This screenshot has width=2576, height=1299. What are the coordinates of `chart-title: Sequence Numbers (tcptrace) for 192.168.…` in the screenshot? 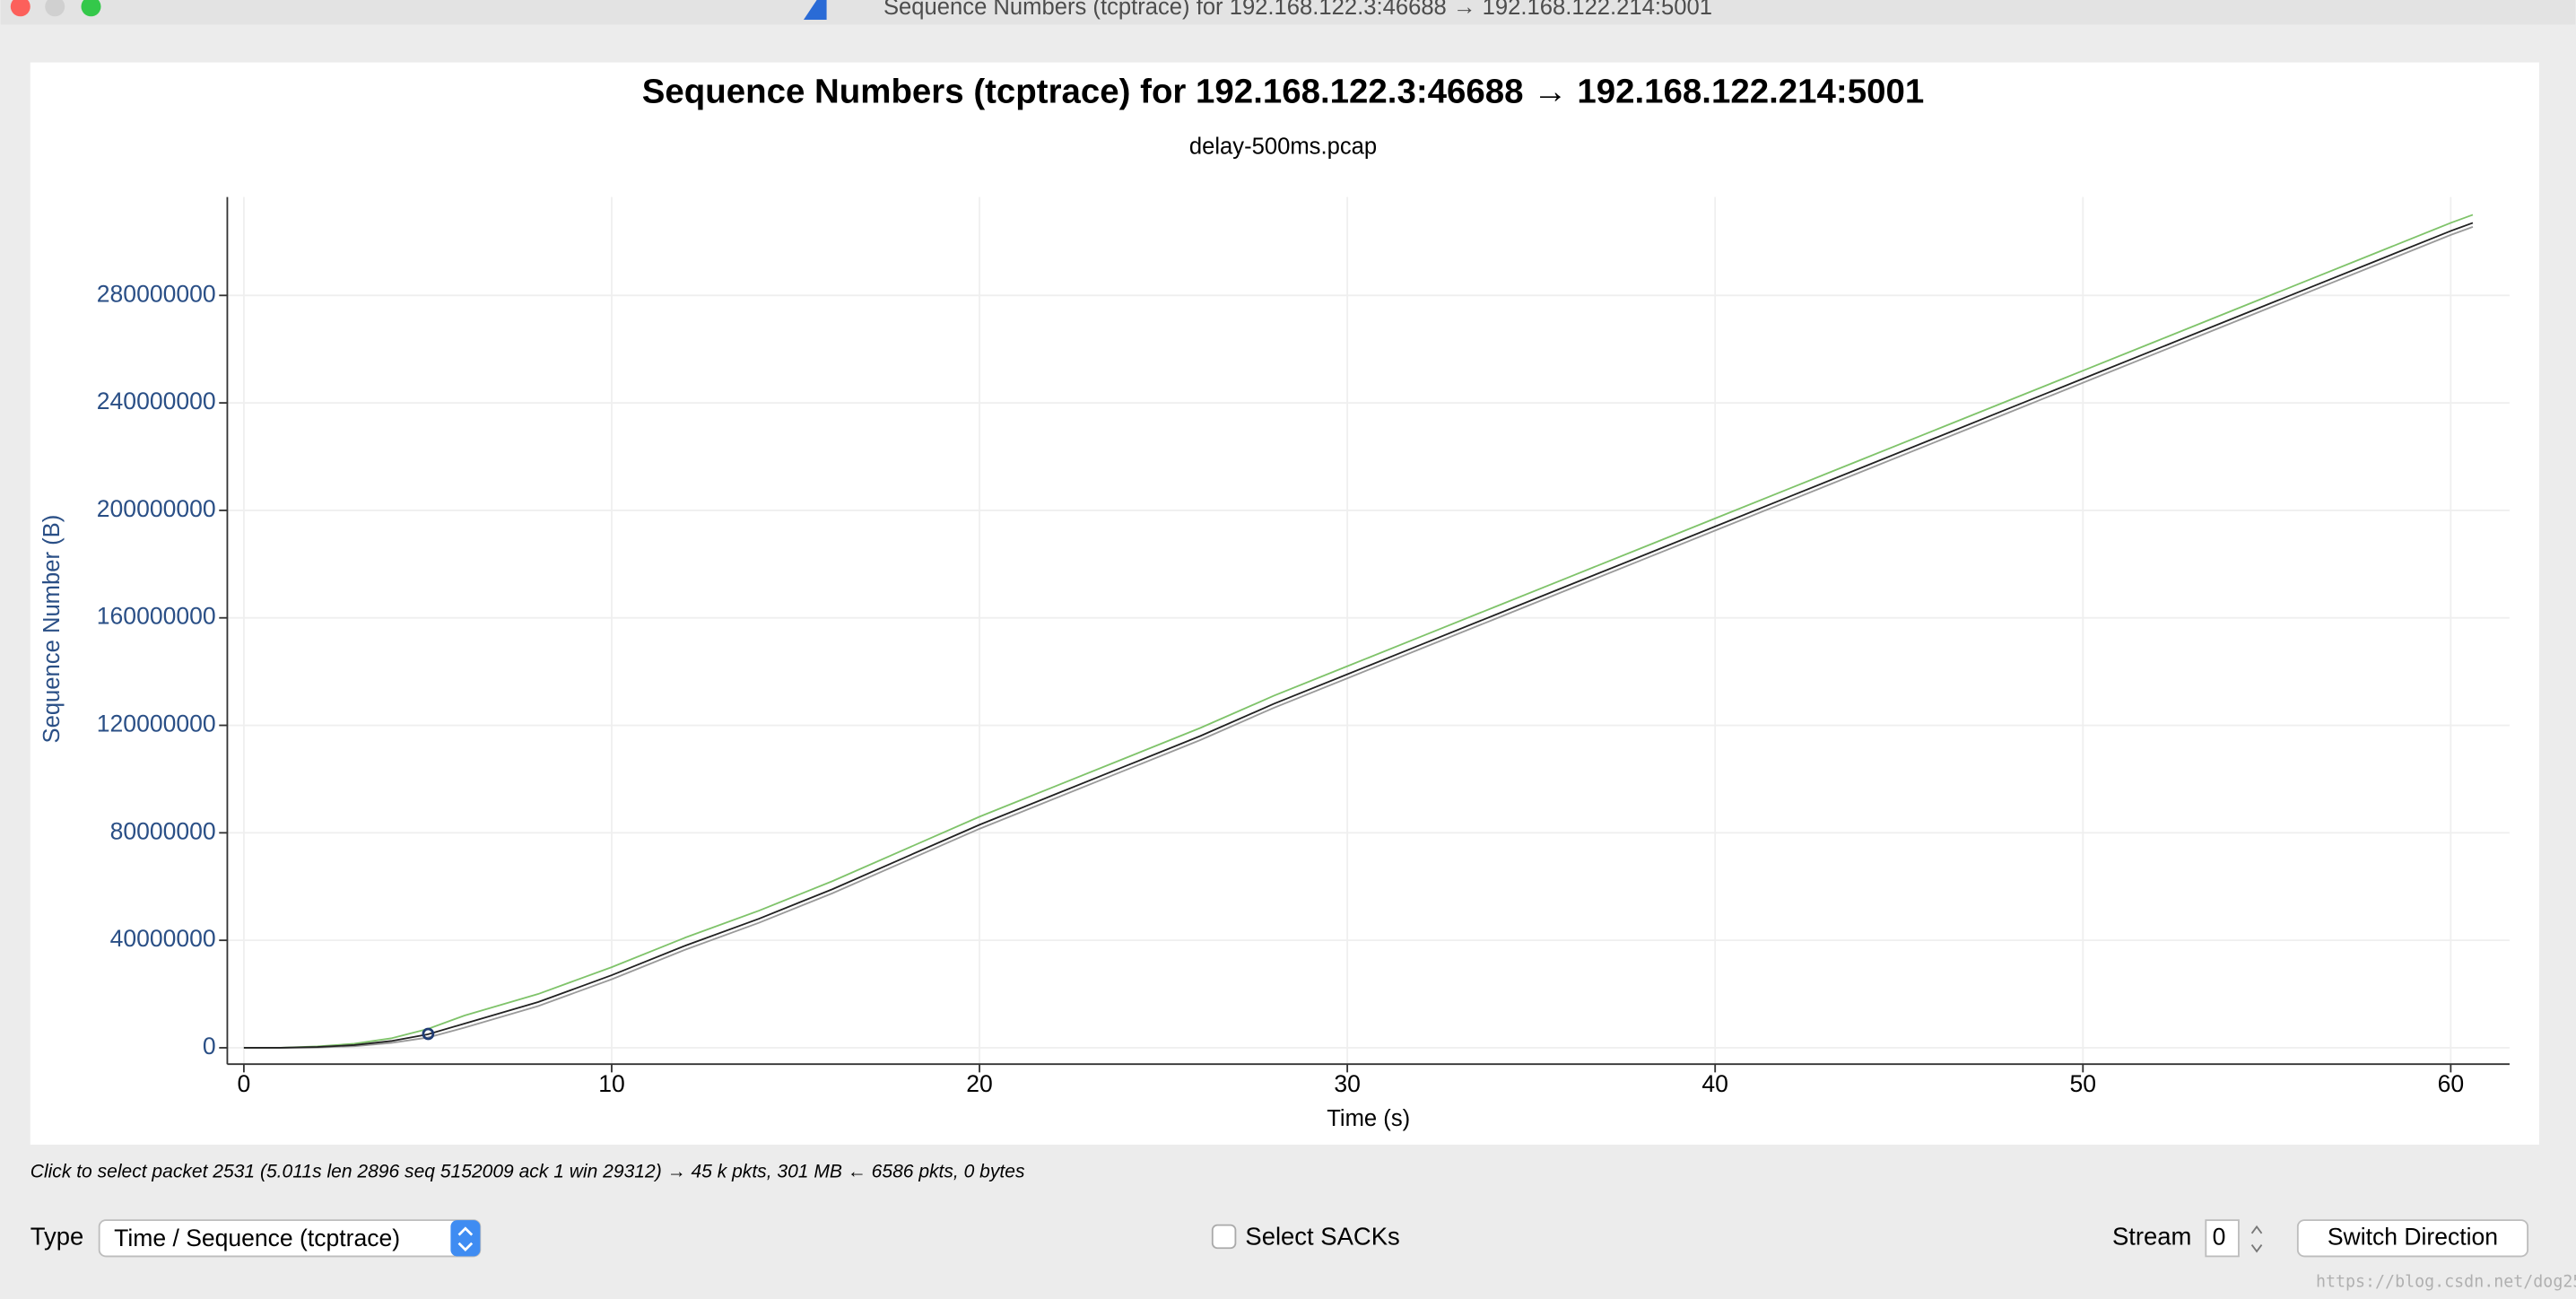 It's located at (1283, 92).